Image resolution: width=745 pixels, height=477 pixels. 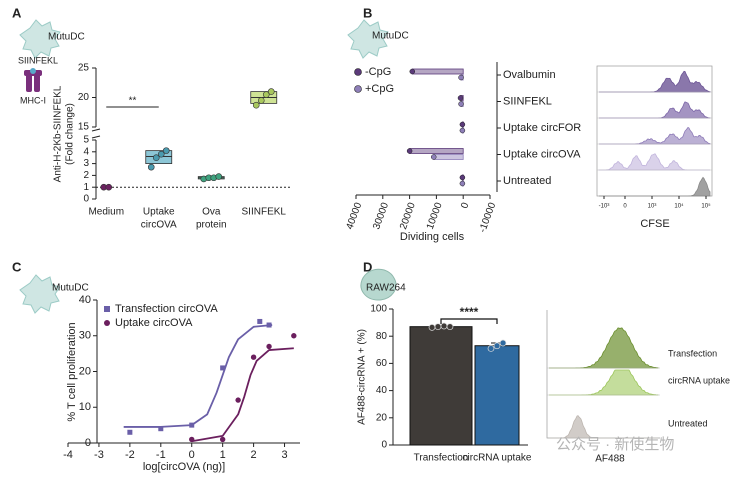 I want to click on y-tick-label: 10, so click(x=85, y=407).